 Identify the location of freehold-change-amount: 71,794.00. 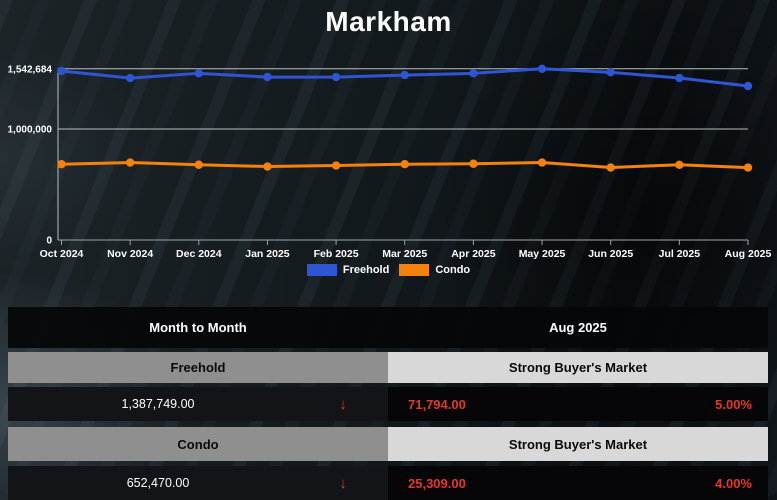
(437, 404).